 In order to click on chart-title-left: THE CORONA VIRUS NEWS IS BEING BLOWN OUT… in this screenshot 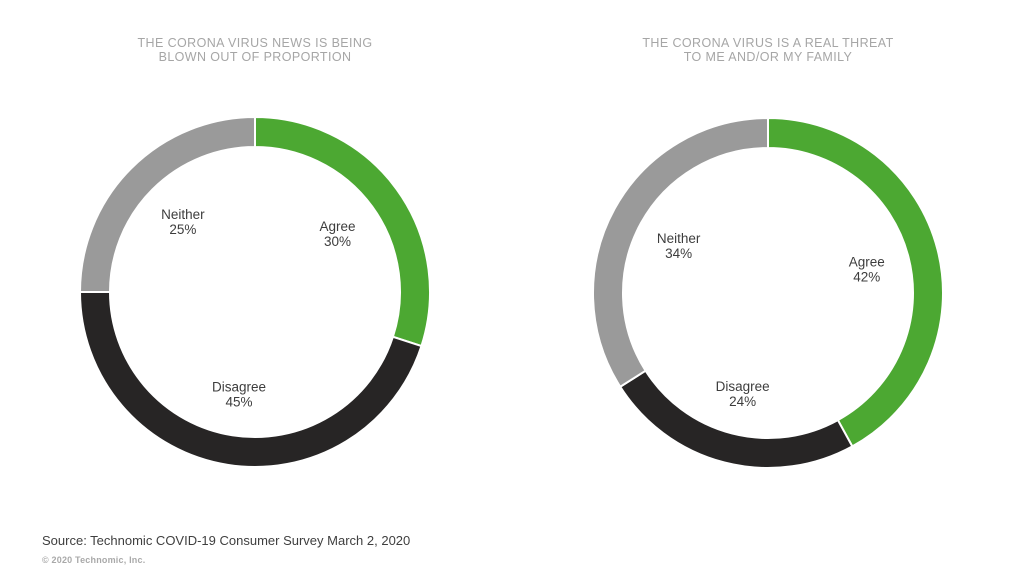, I will do `click(255, 50)`.